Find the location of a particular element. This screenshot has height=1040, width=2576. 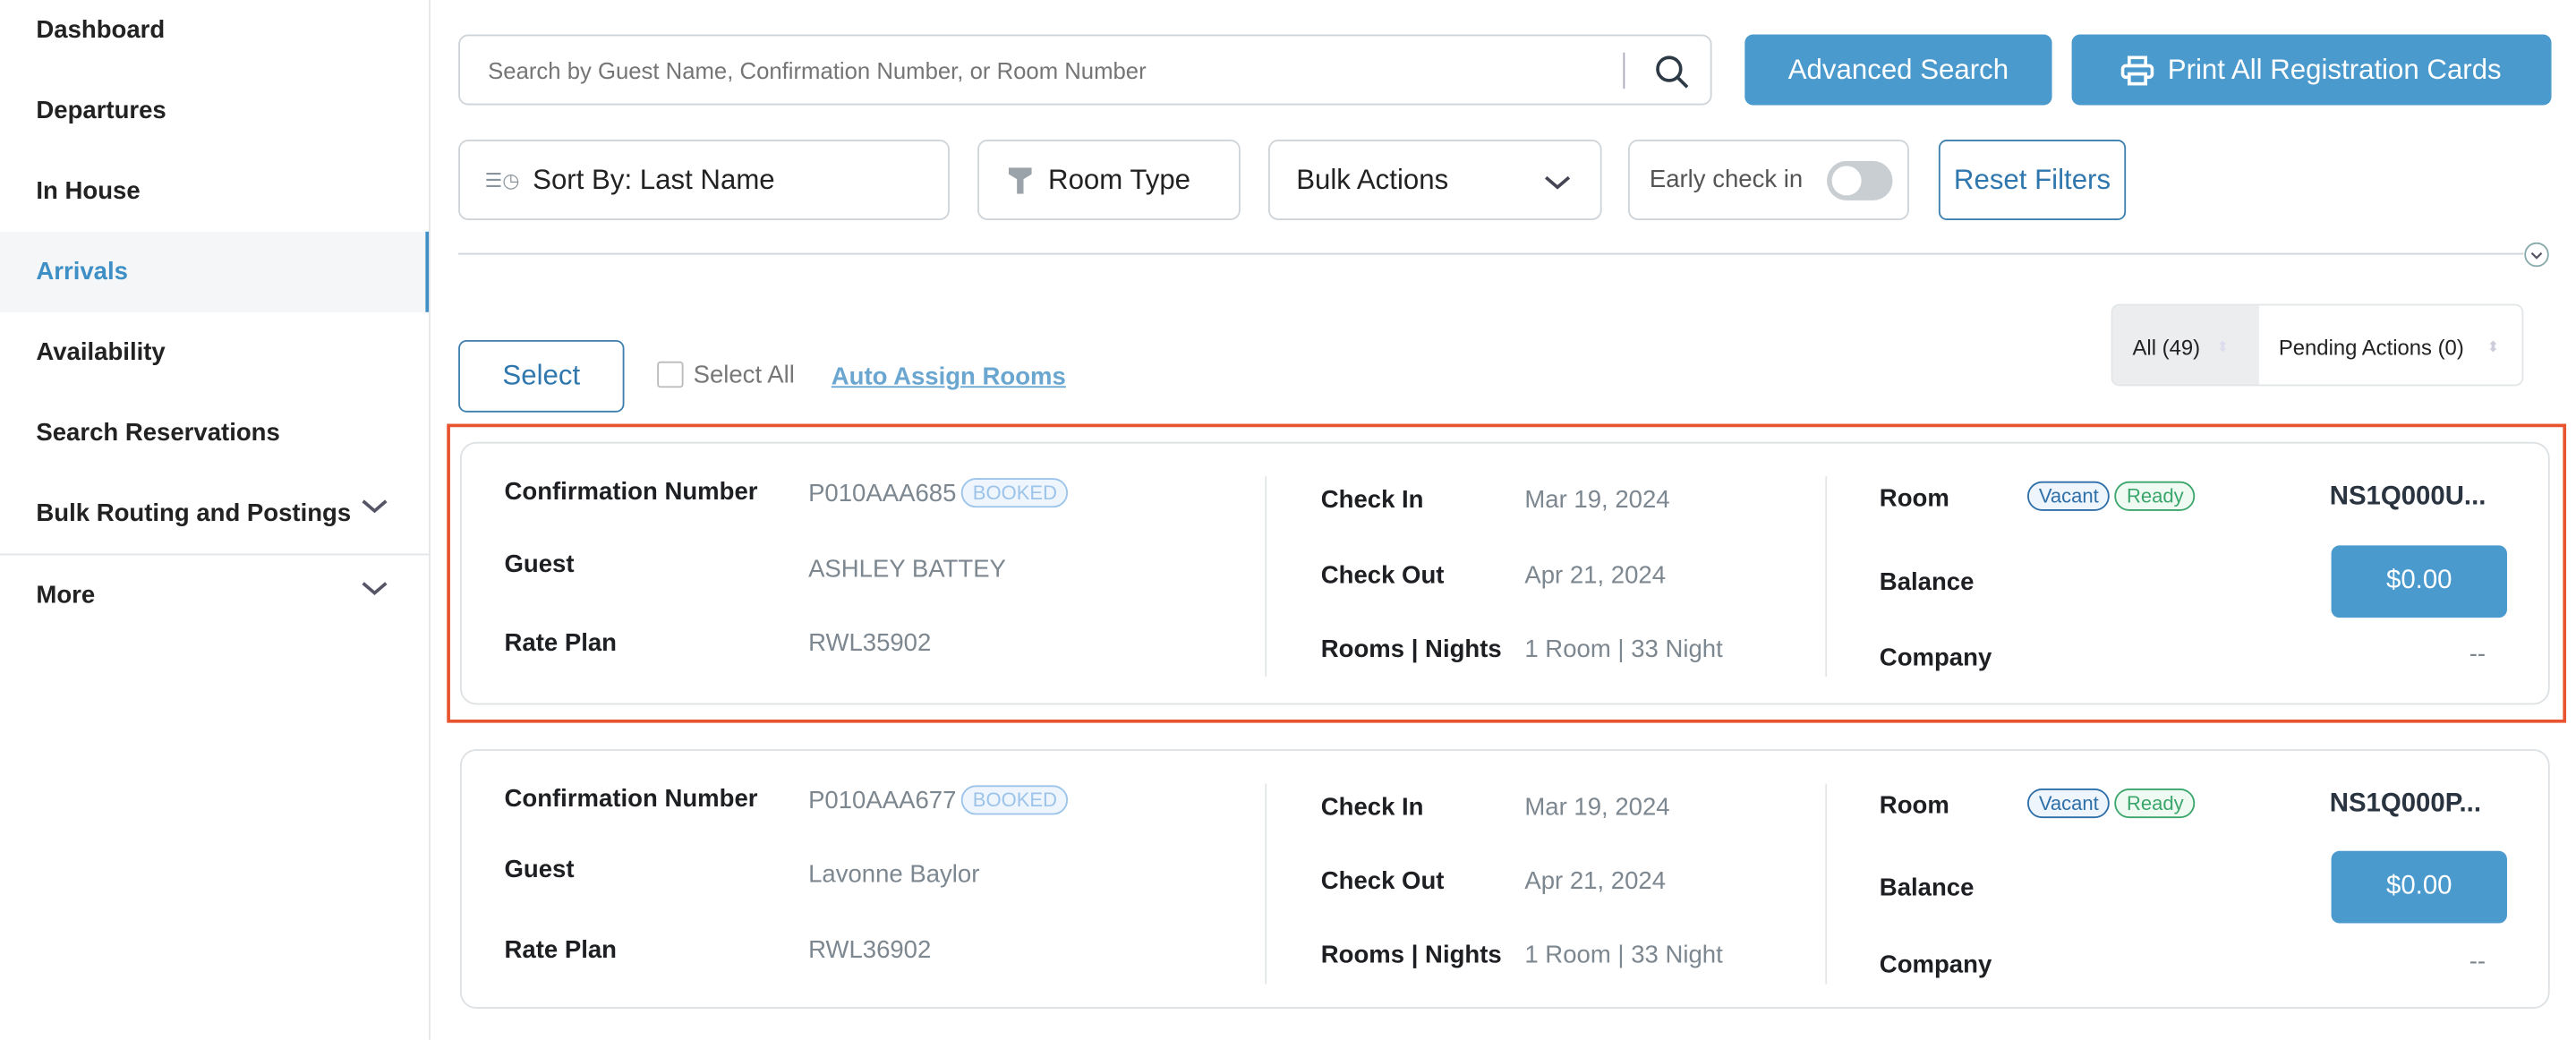

guest-value: ASHLEY BATTEY is located at coordinates (907, 569).